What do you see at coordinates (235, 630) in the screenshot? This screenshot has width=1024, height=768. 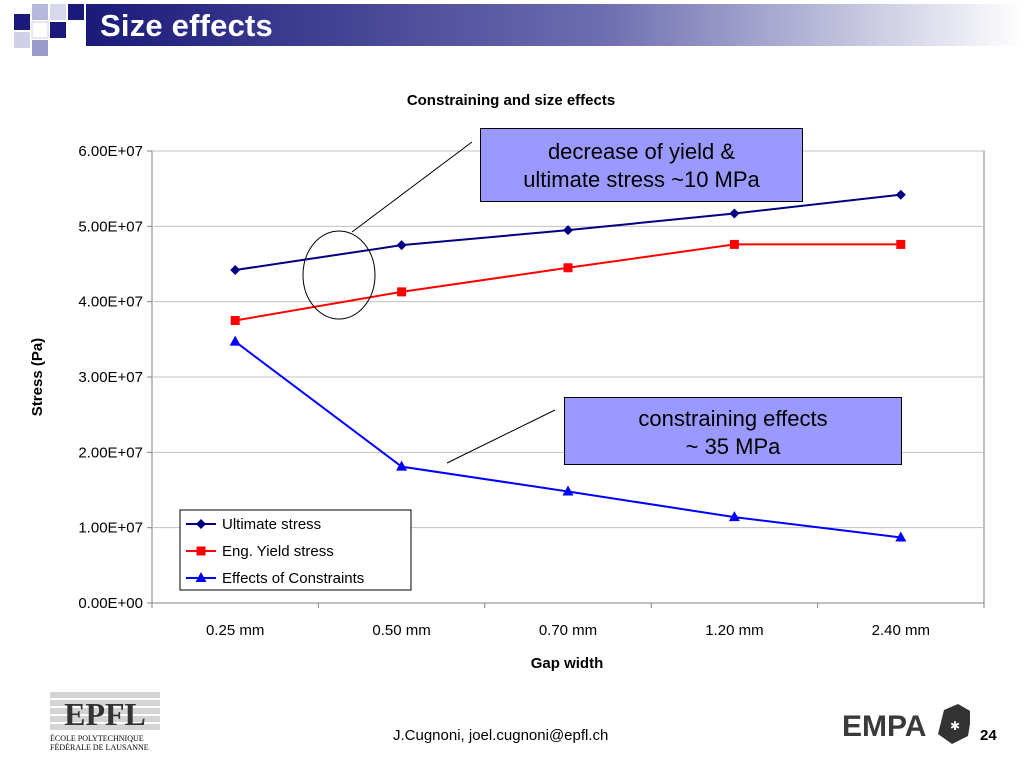 I see `x-tick-label: 0.25 mm` at bounding box center [235, 630].